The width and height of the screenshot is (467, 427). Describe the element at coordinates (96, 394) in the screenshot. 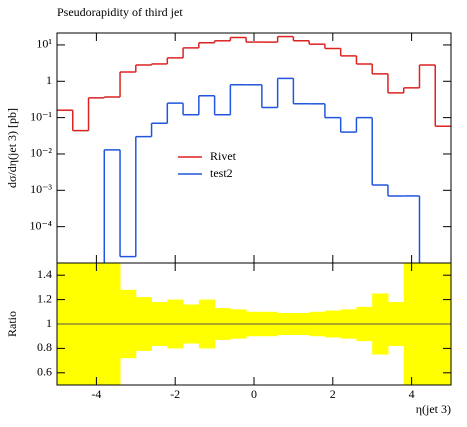

I see `x-tick-label: -4` at that location.